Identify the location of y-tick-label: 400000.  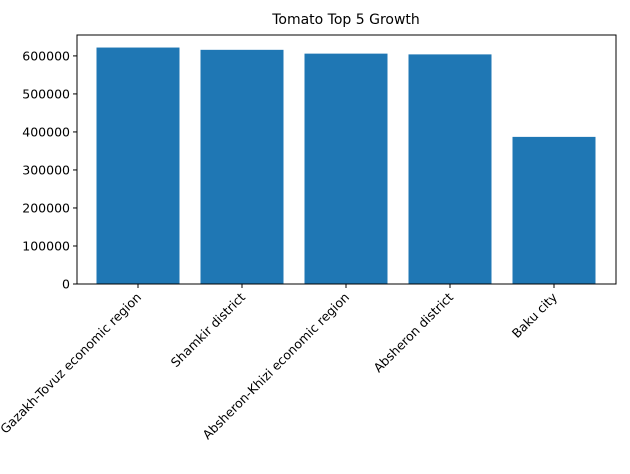
(46, 131).